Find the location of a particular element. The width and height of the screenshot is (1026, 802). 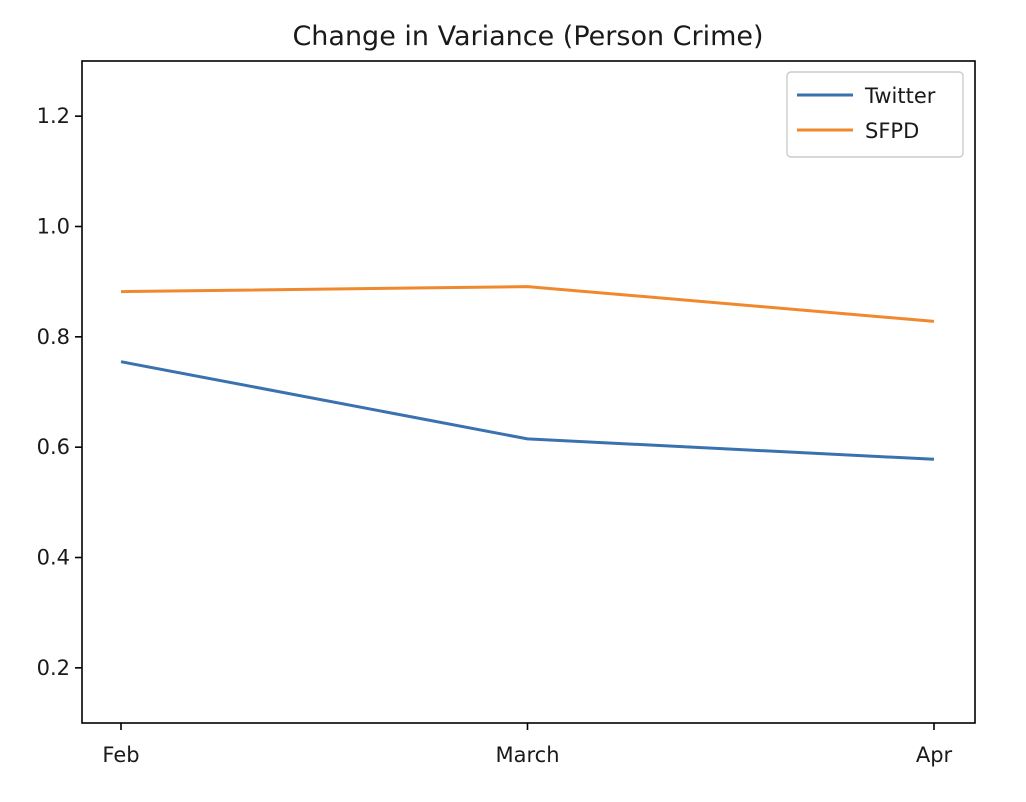

y-axis: 0.2 0.4 0.6 0.8 1.0 1.2 is located at coordinates (59, 392).